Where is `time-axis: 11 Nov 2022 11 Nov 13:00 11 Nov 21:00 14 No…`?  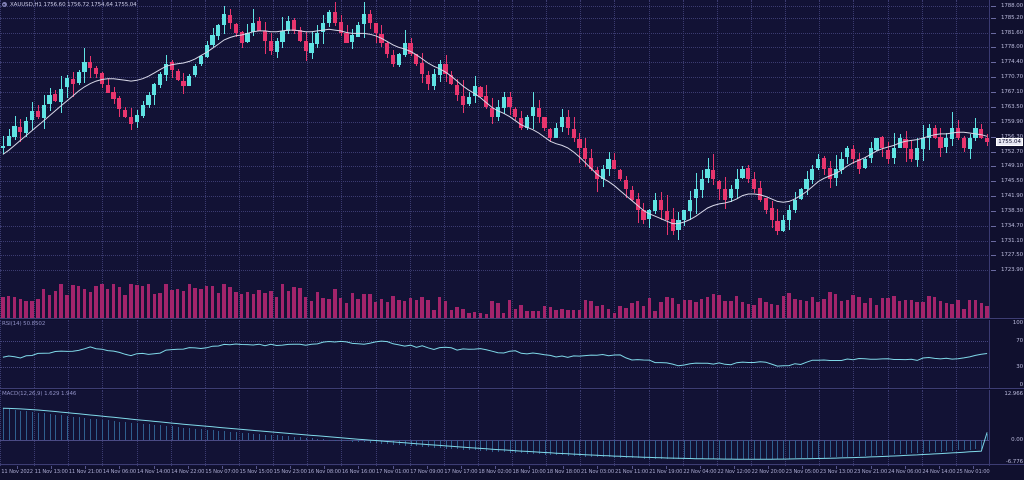
time-axis: 11 Nov 2022 11 Nov 13:00 11 Nov 21:00 14 No… is located at coordinates (512, 473).